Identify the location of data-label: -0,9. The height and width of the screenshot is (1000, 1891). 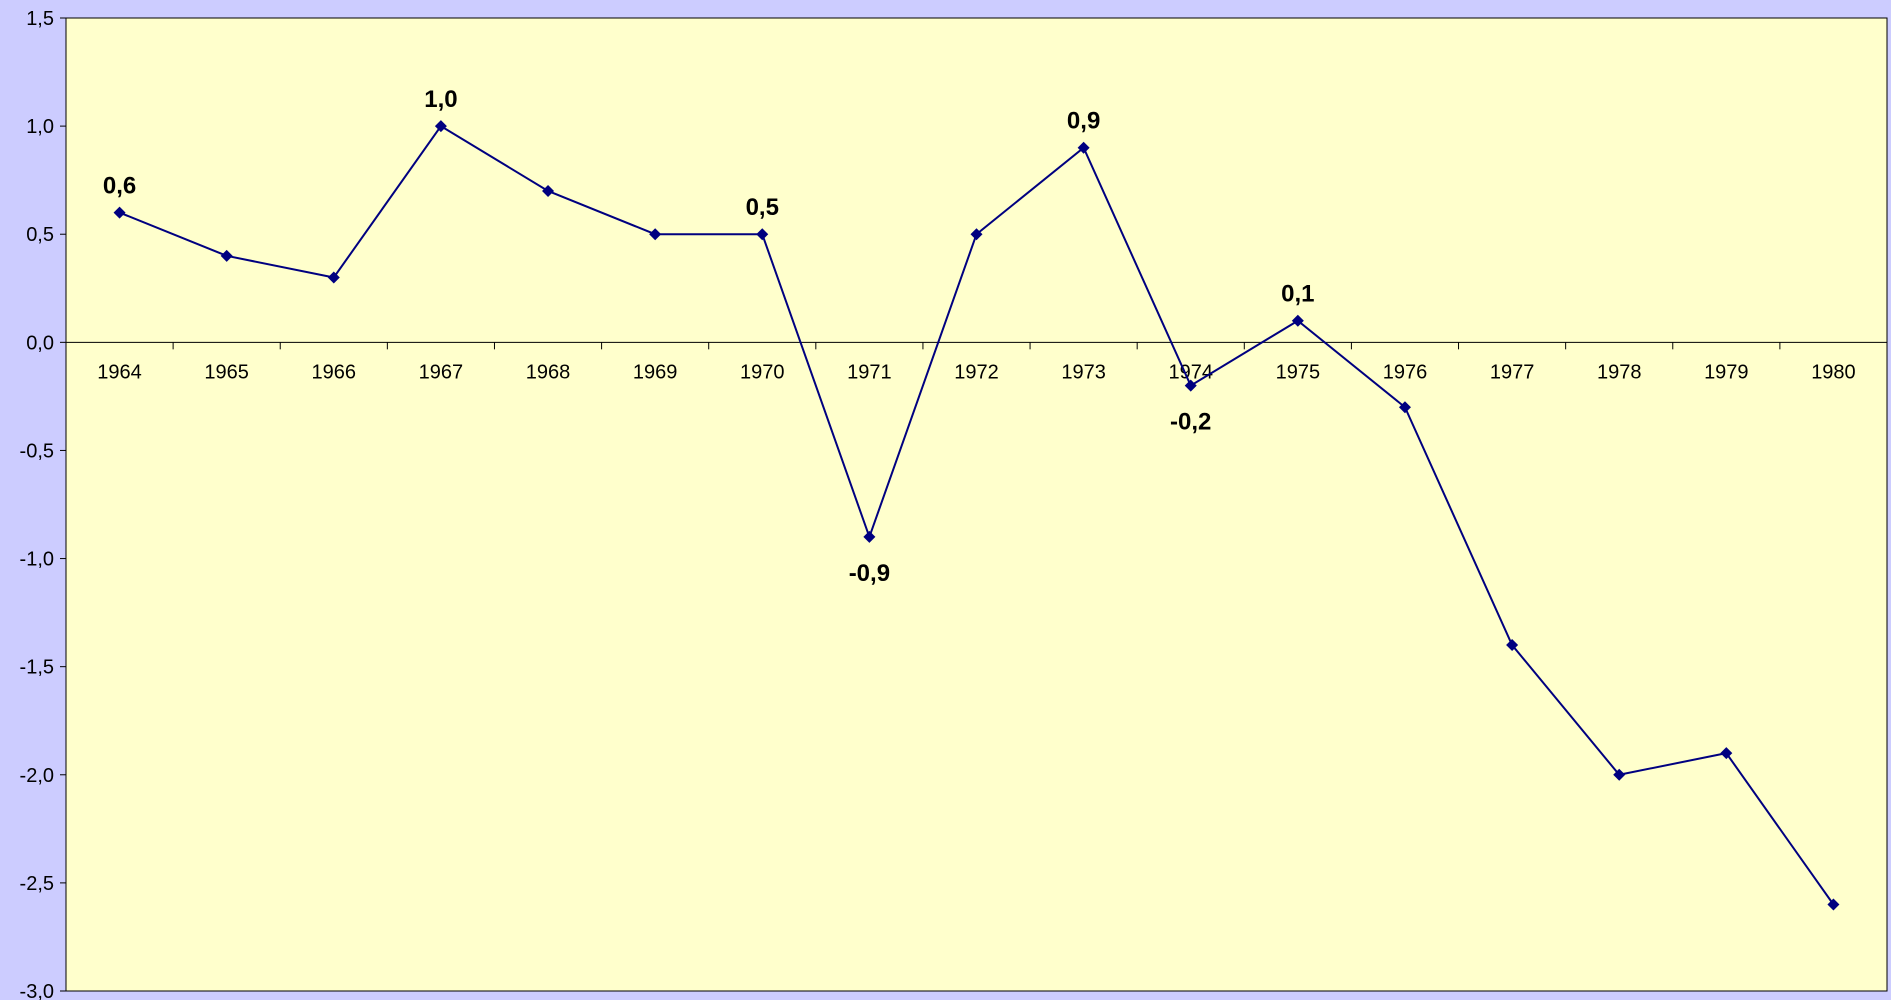
(869, 573).